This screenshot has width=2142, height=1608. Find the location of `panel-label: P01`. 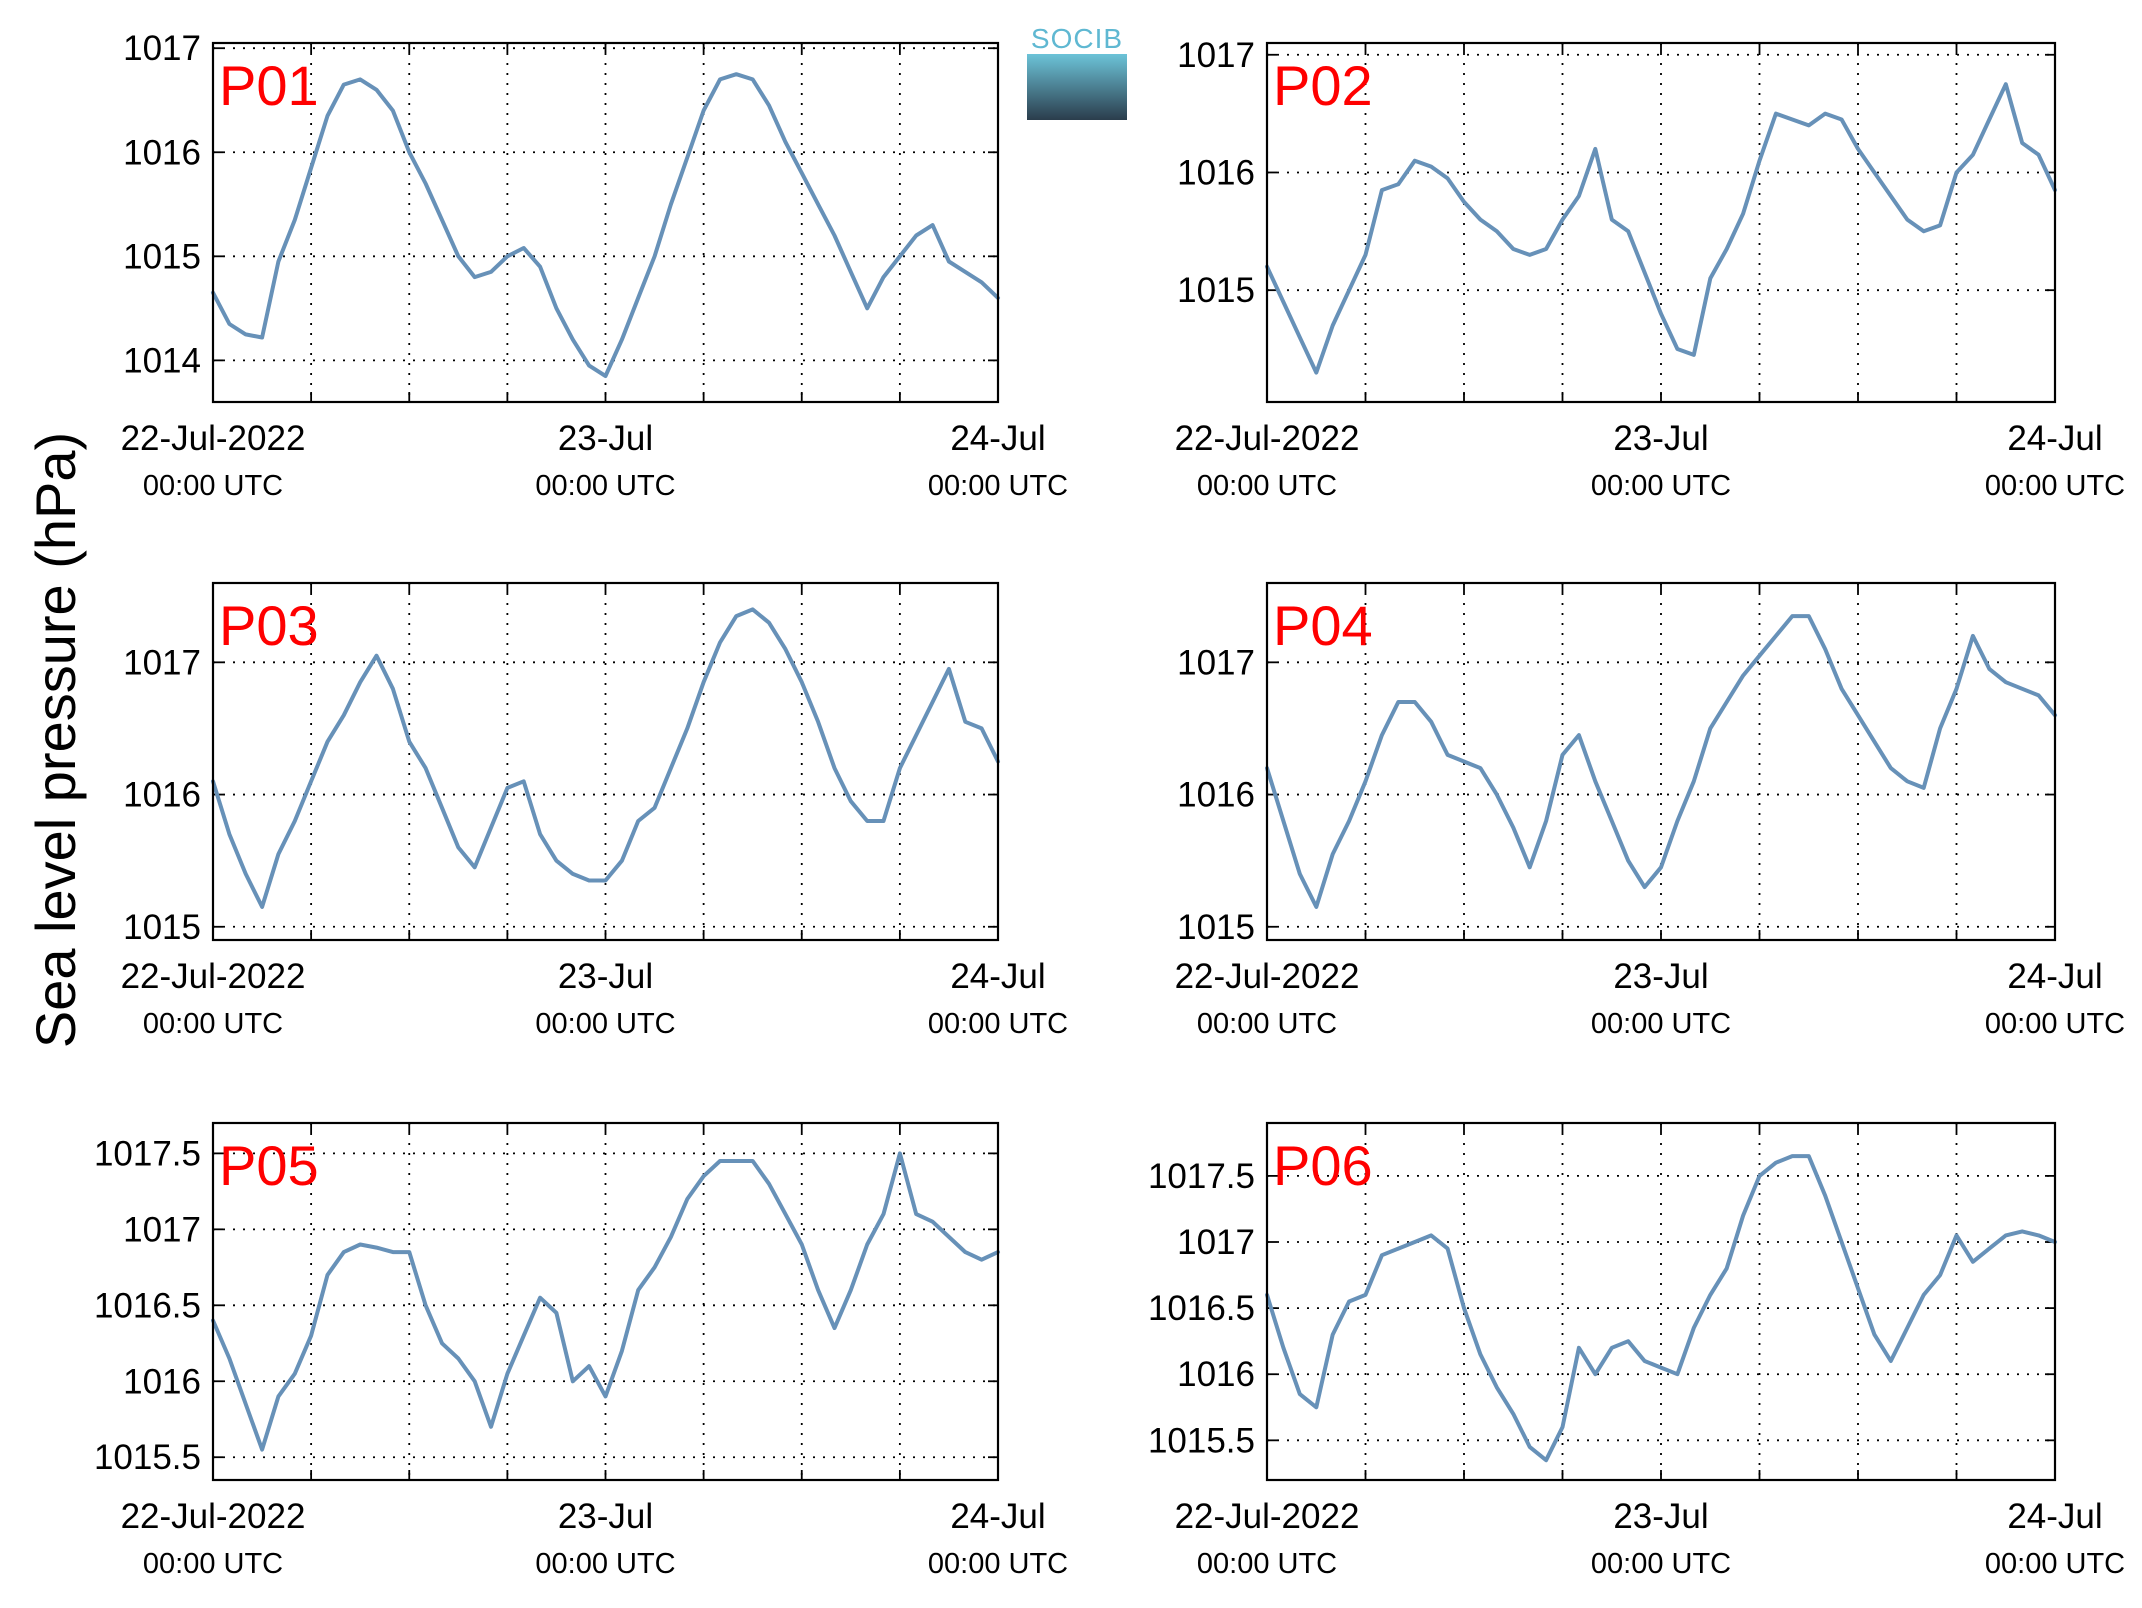

panel-label: P01 is located at coordinates (269, 85).